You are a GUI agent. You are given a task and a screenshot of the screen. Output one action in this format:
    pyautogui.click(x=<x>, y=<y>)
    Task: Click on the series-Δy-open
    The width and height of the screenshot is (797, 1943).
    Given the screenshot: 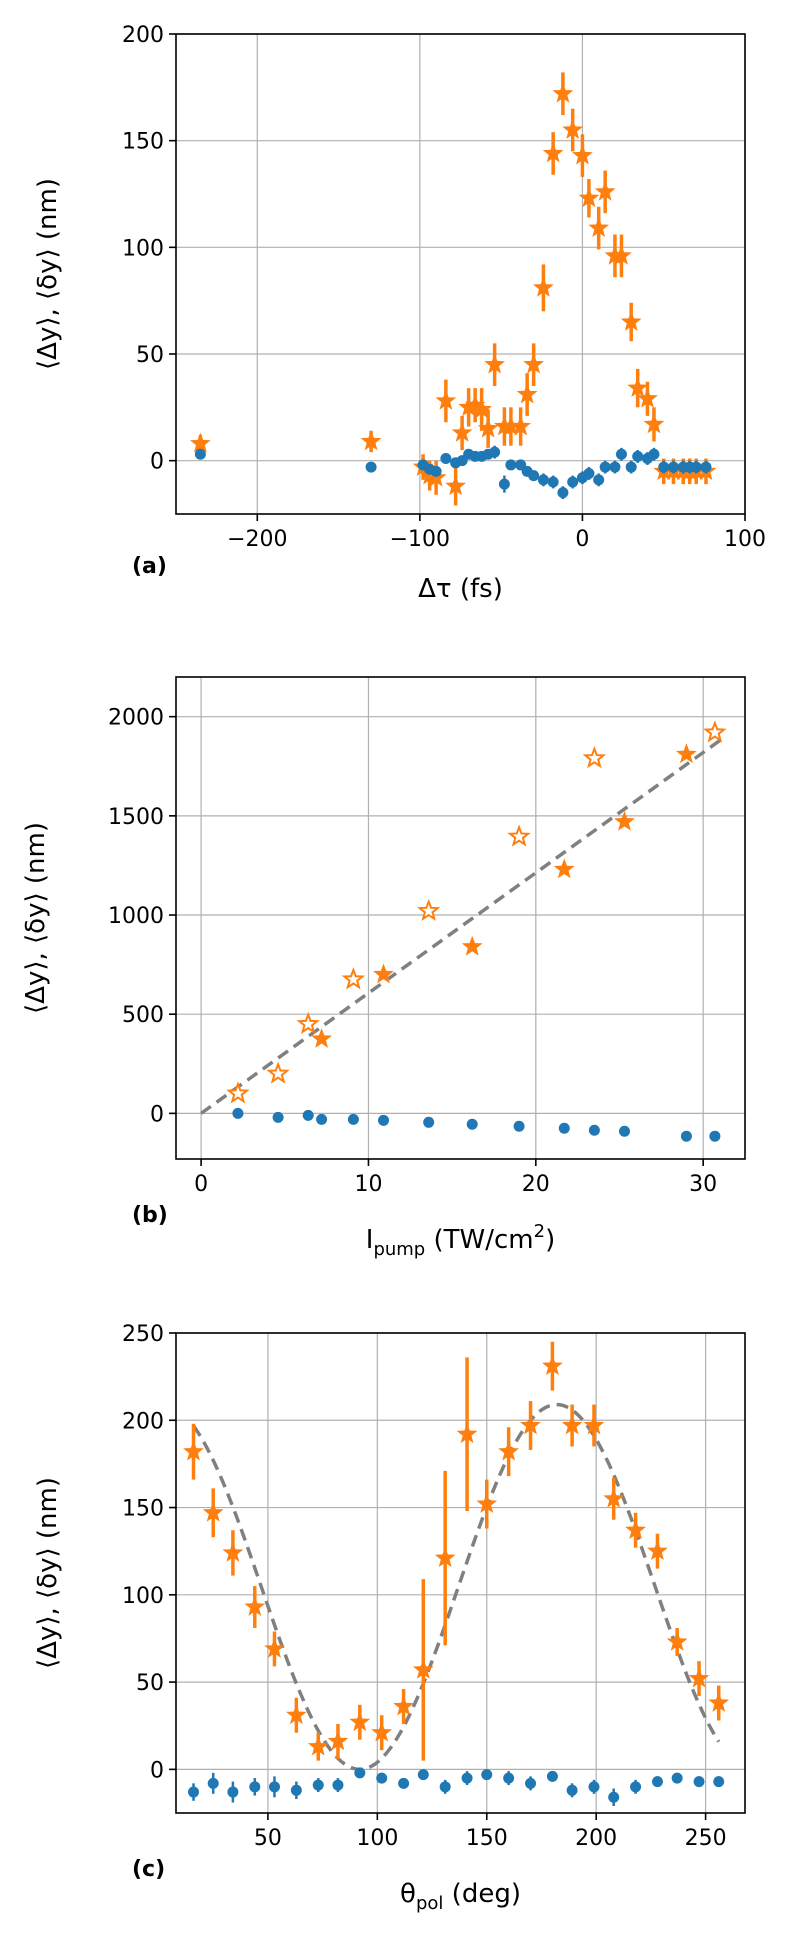 What is the action you would take?
    pyautogui.click(x=476, y=912)
    